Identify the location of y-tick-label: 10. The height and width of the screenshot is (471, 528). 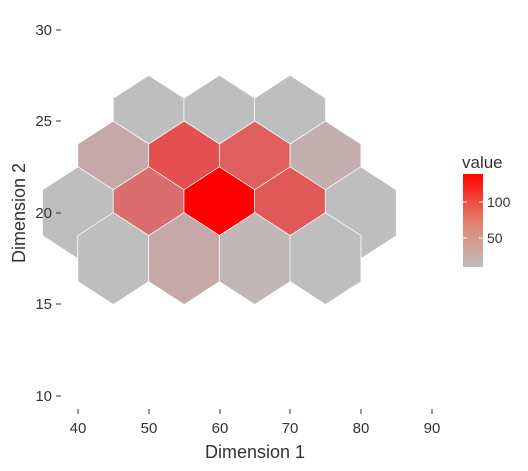
(43, 396).